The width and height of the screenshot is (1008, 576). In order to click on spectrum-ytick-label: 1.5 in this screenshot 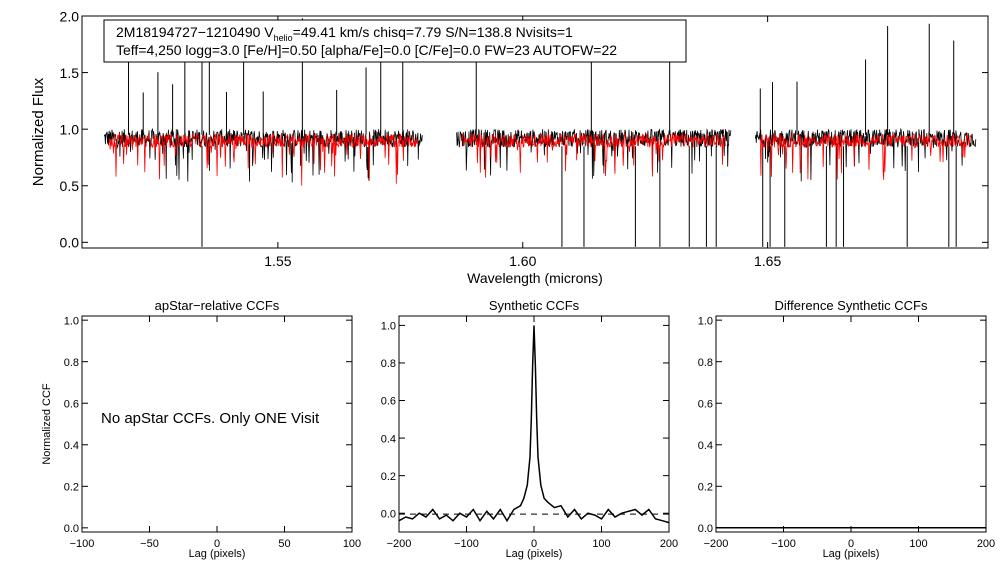, I will do `click(70, 73)`.